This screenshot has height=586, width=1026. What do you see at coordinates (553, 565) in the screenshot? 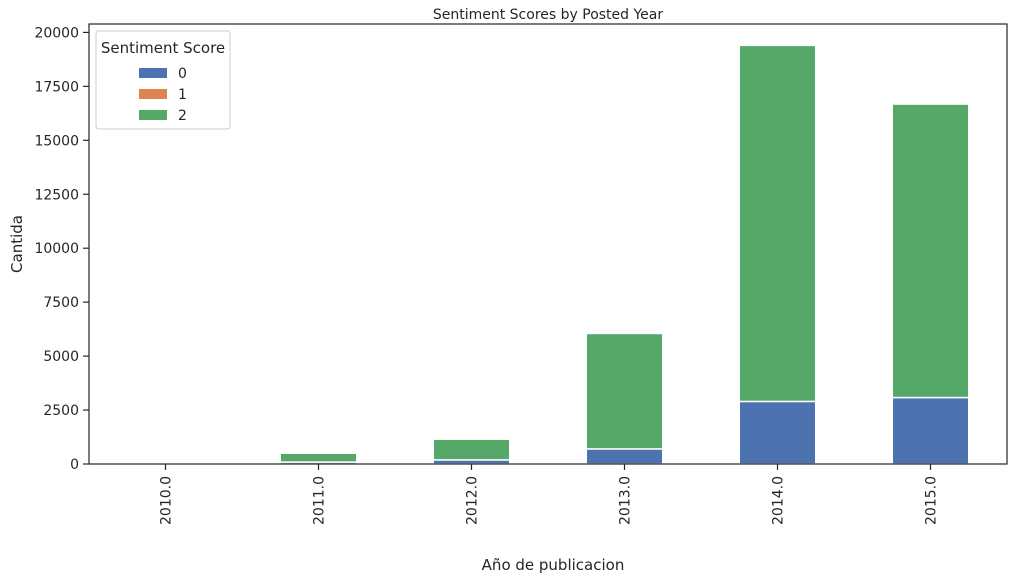
I see `x-axis-label: Año de publicacion` at bounding box center [553, 565].